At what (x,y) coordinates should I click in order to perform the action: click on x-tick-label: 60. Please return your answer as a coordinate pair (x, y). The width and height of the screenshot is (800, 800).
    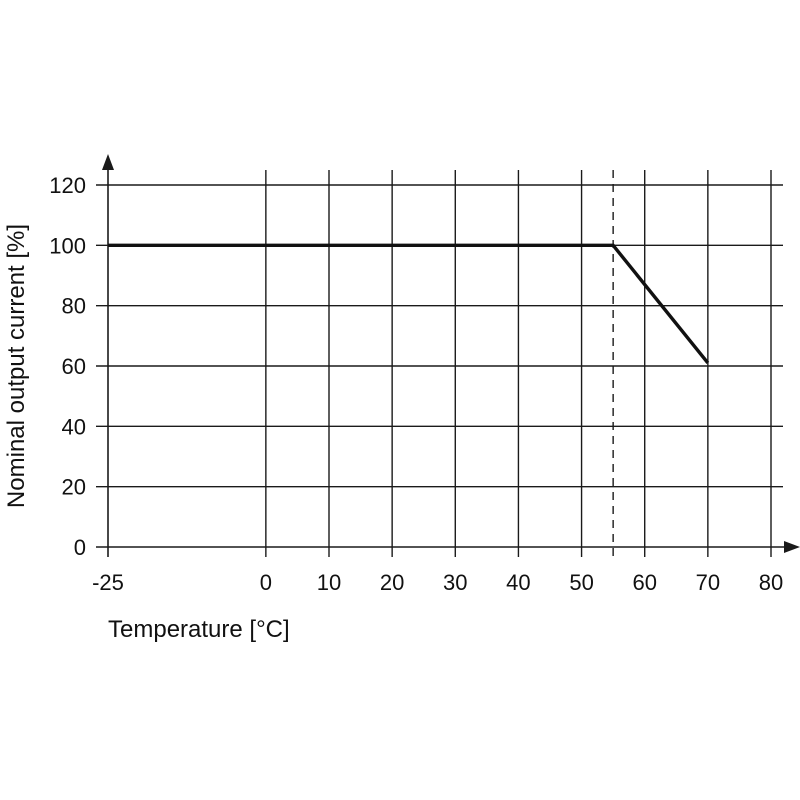
    Looking at the image, I should click on (644, 582).